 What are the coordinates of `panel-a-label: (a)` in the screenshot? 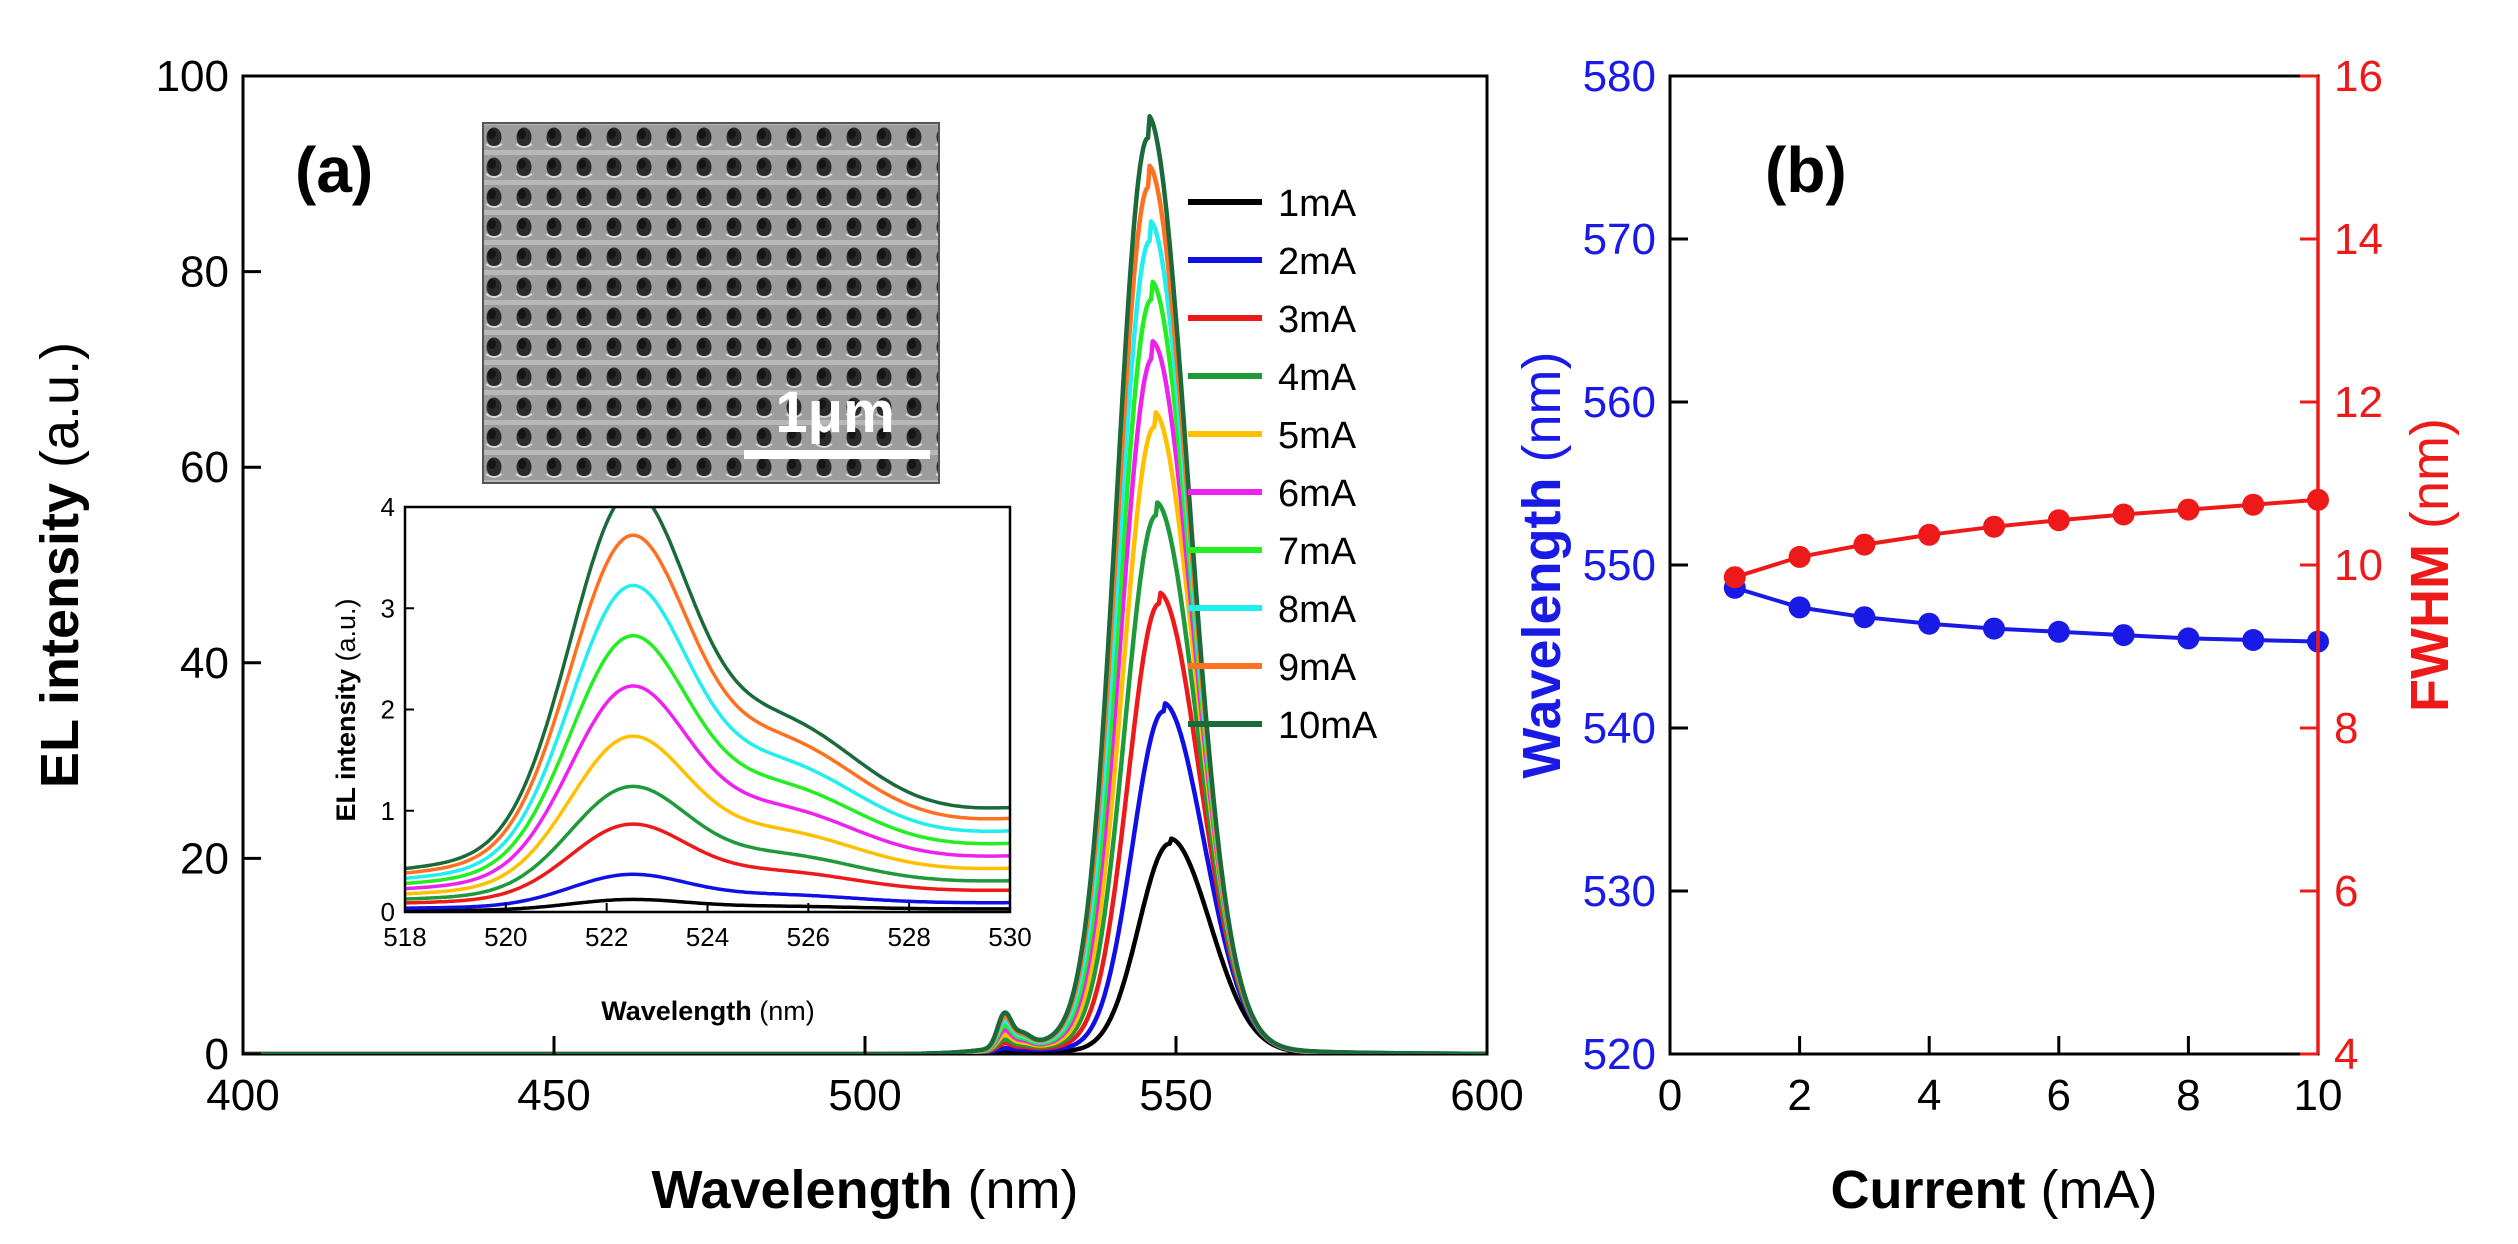 It's located at (334, 170).